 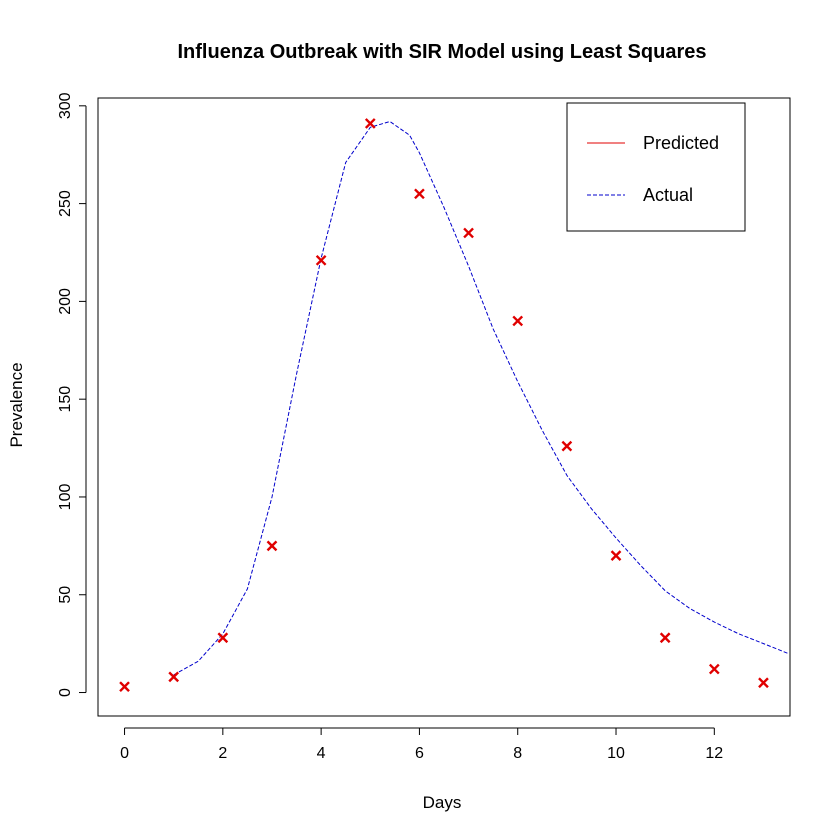 What do you see at coordinates (65, 595) in the screenshot?
I see `y-tick-label: 50` at bounding box center [65, 595].